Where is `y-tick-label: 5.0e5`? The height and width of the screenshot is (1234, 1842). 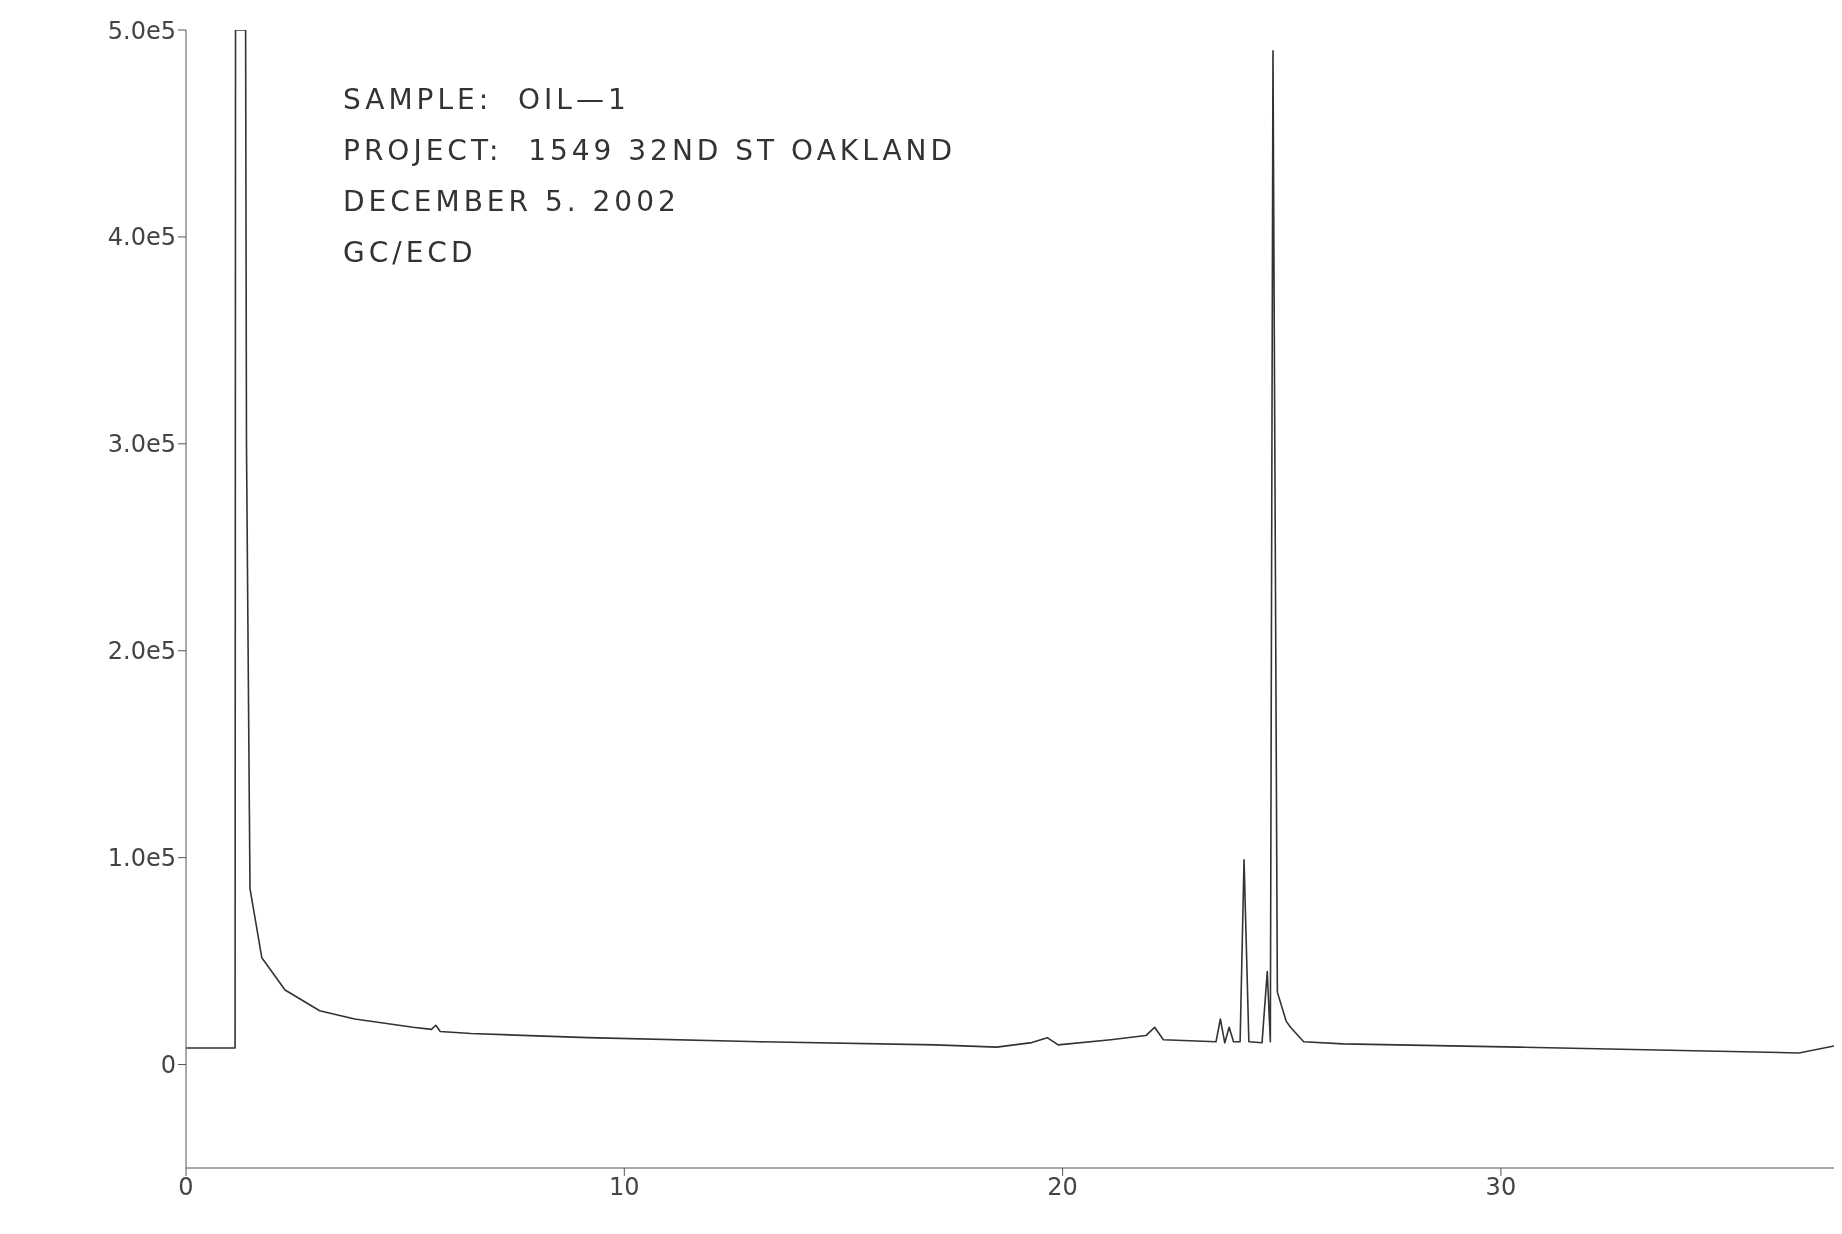 y-tick-label: 5.0e5 is located at coordinates (141, 30).